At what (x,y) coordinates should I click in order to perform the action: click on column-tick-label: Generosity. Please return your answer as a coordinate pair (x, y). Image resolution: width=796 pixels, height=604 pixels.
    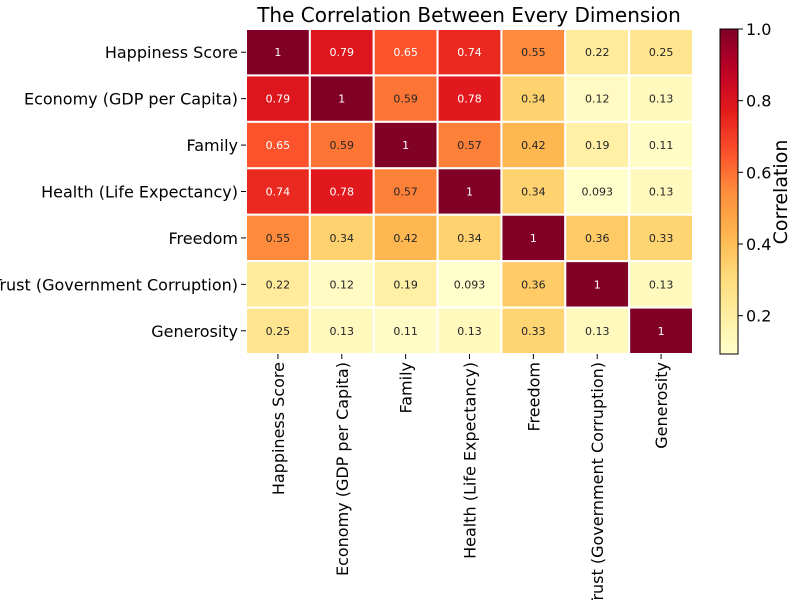
    Looking at the image, I should click on (661, 405).